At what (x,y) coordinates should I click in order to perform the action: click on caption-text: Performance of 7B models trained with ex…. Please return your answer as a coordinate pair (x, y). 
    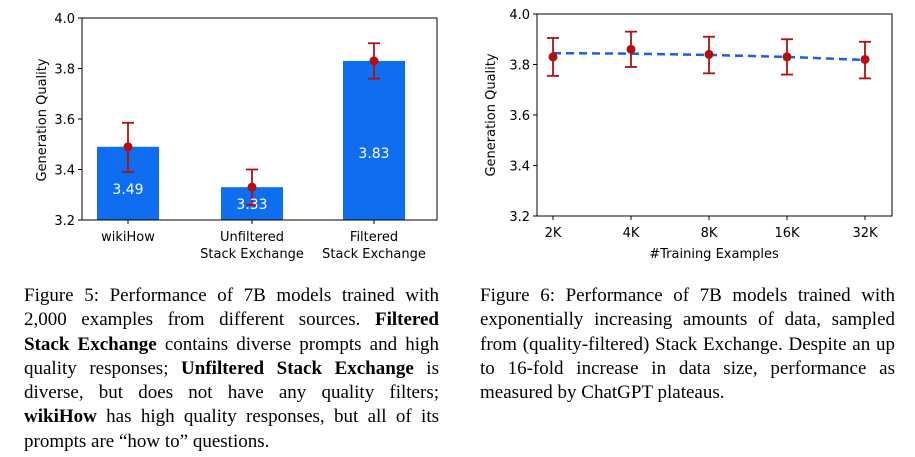
    Looking at the image, I should click on (687, 344).